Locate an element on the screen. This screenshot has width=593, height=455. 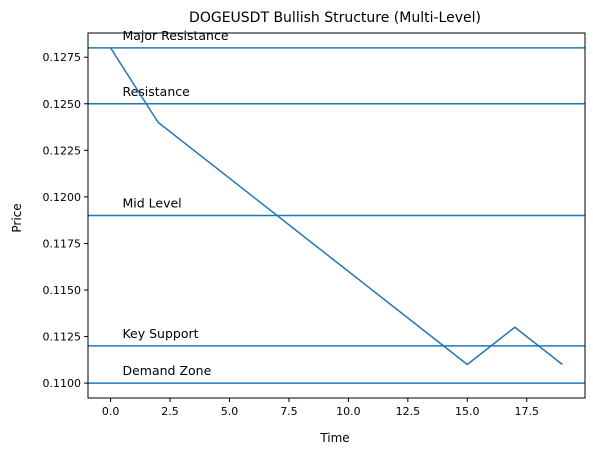
y-axis-label: Price is located at coordinates (17, 217).